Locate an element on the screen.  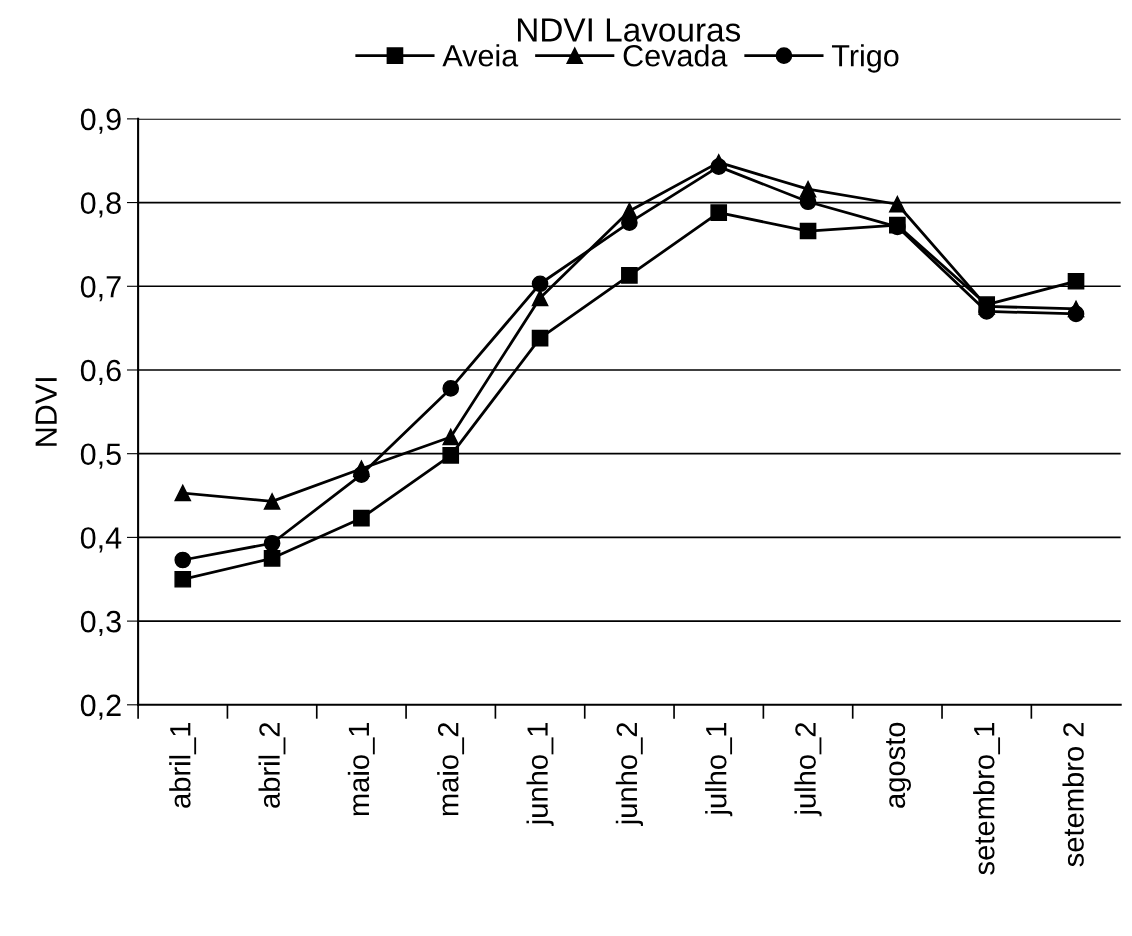
chart-title: NDVI Lavouras is located at coordinates (629, 30).